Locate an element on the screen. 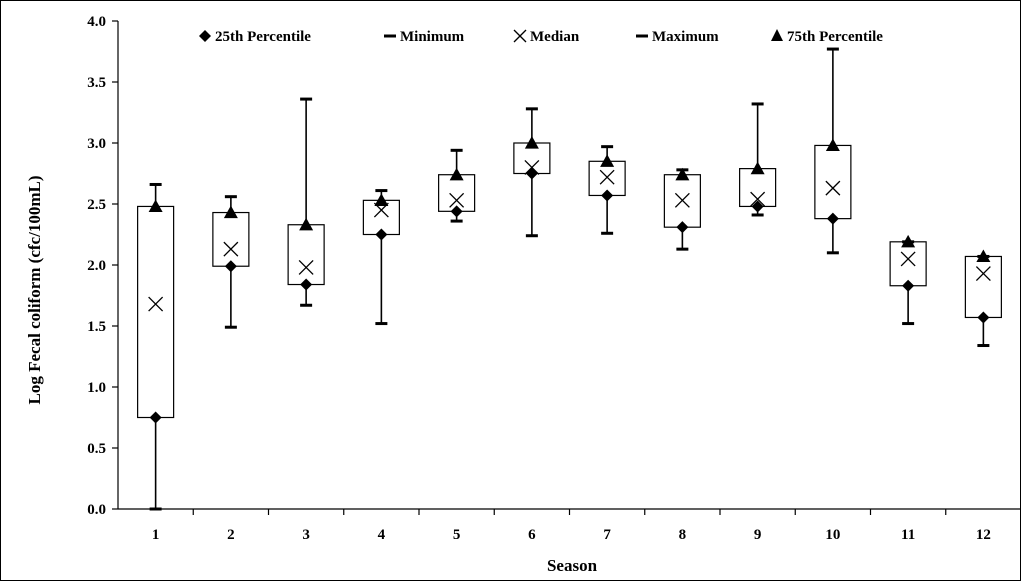 The image size is (1021, 581). legend-label: Minimum is located at coordinates (432, 37).